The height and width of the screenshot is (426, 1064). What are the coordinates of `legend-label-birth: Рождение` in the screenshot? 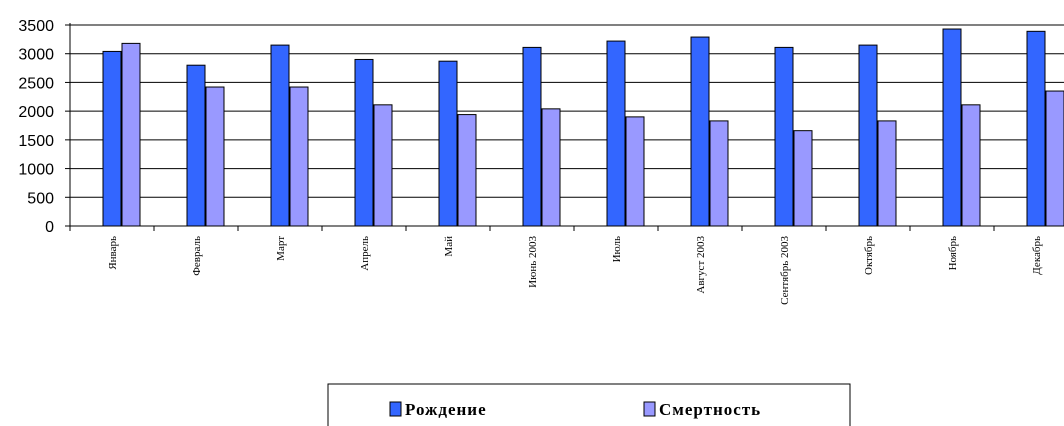 It's located at (446, 409).